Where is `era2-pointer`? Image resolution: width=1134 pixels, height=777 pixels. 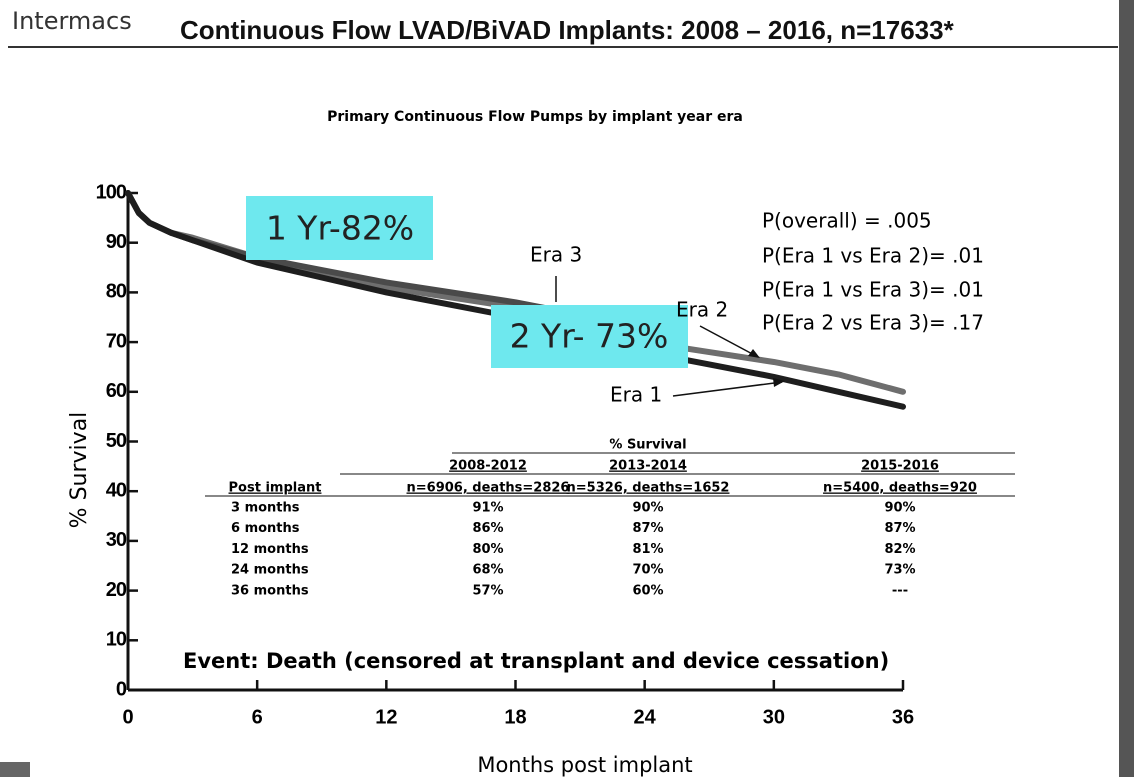
era2-pointer is located at coordinates (729, 341).